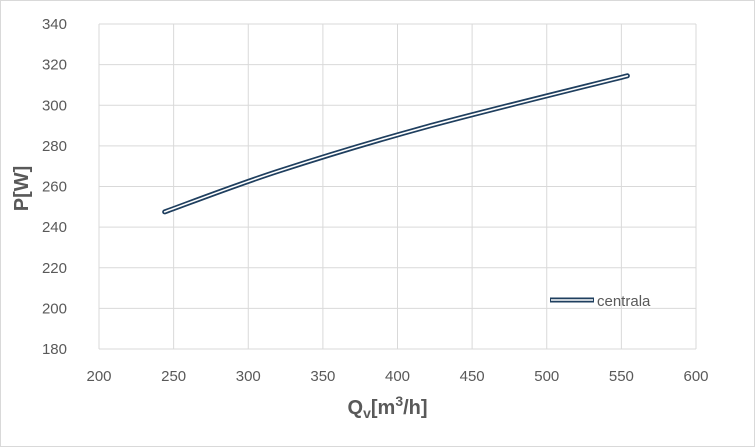 Image resolution: width=755 pixels, height=448 pixels. Describe the element at coordinates (695, 376) in the screenshot. I see `x-tick-label: 600` at that location.